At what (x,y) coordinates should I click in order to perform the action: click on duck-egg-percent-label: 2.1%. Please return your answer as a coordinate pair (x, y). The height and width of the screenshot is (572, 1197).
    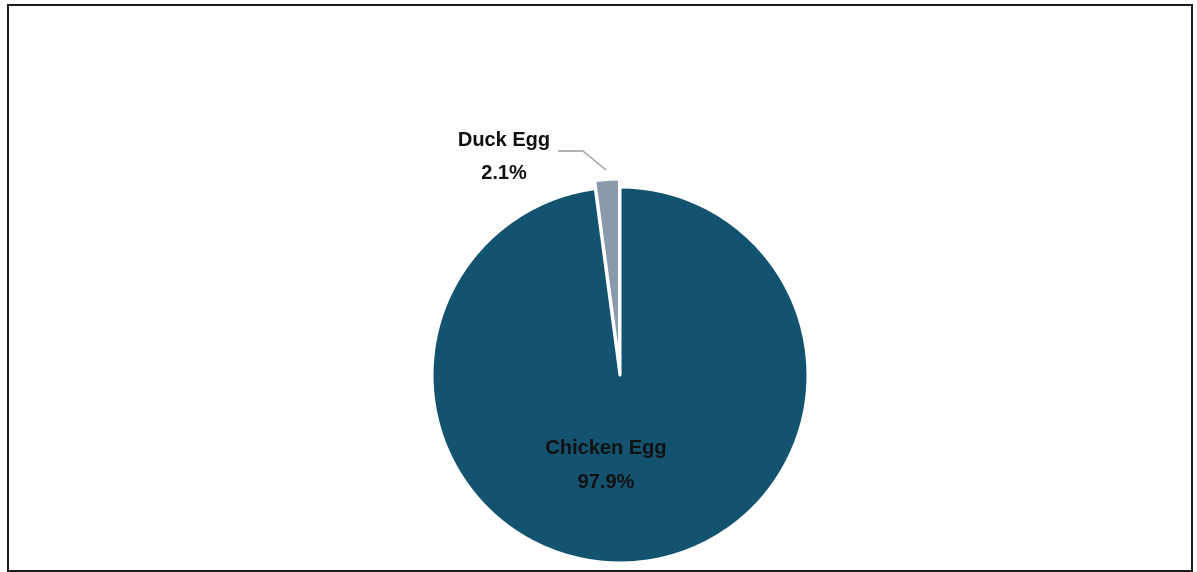
    Looking at the image, I should click on (504, 173).